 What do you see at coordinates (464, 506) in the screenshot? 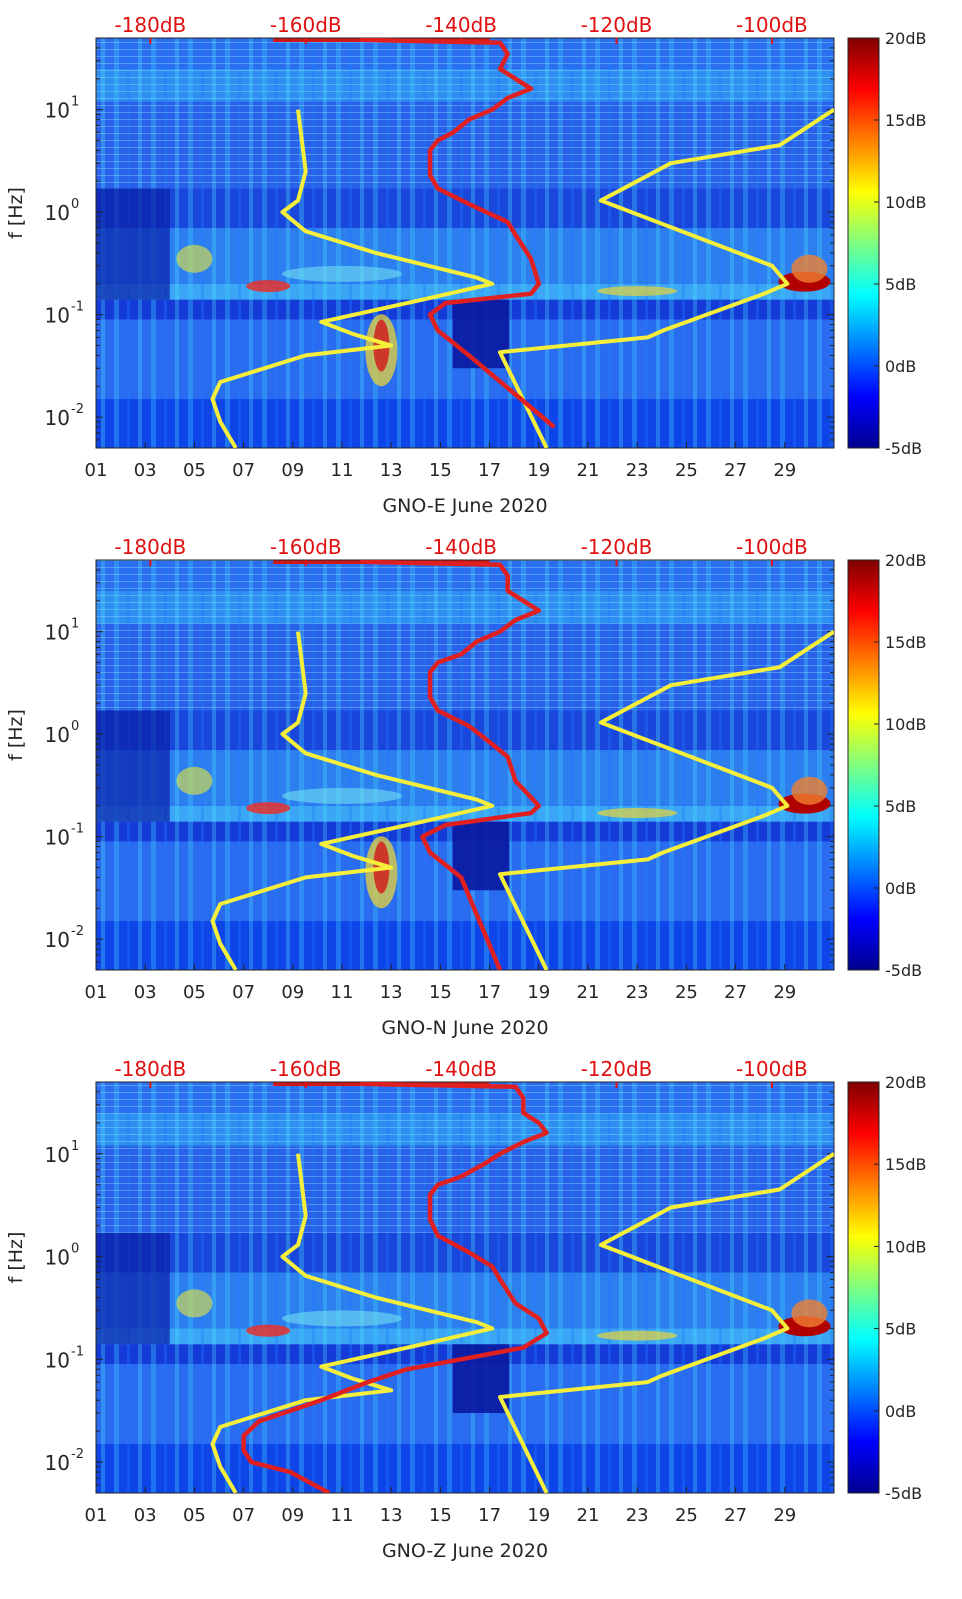
I see `x-axis-label: GNO-E June 2020` at bounding box center [464, 506].